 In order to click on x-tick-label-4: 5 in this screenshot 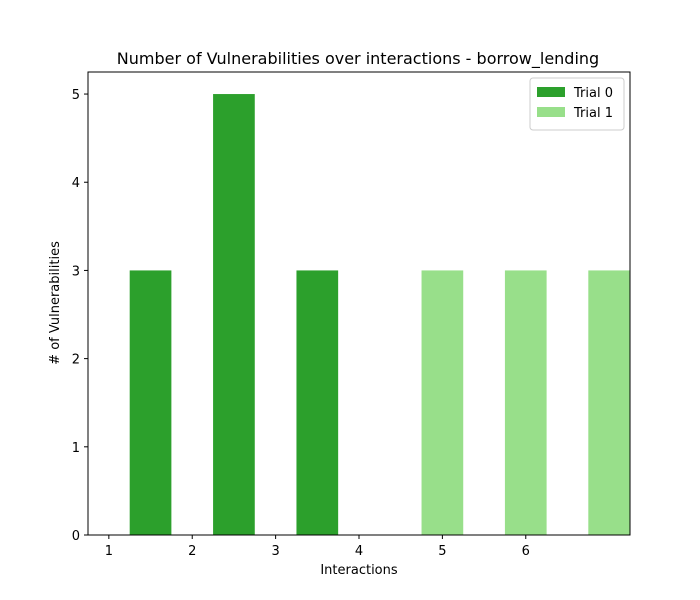, I will do `click(442, 551)`.